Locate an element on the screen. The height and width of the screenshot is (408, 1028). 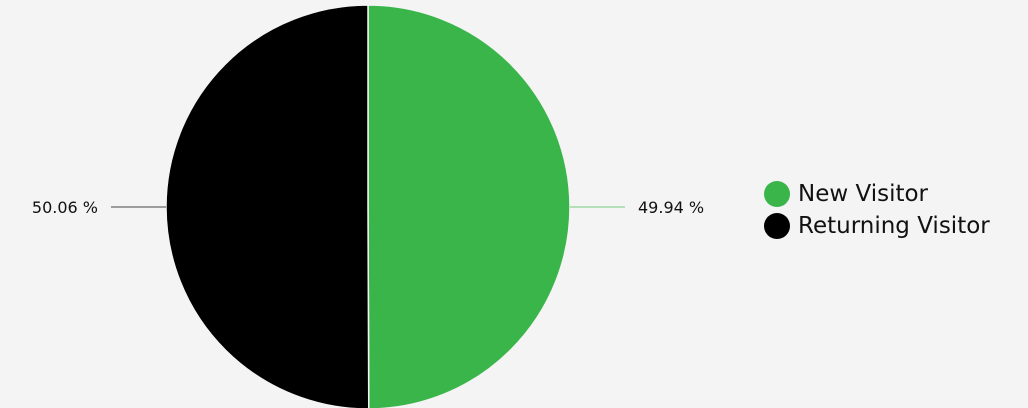
legend: New Visitor Returning Visitor is located at coordinates (877, 210).